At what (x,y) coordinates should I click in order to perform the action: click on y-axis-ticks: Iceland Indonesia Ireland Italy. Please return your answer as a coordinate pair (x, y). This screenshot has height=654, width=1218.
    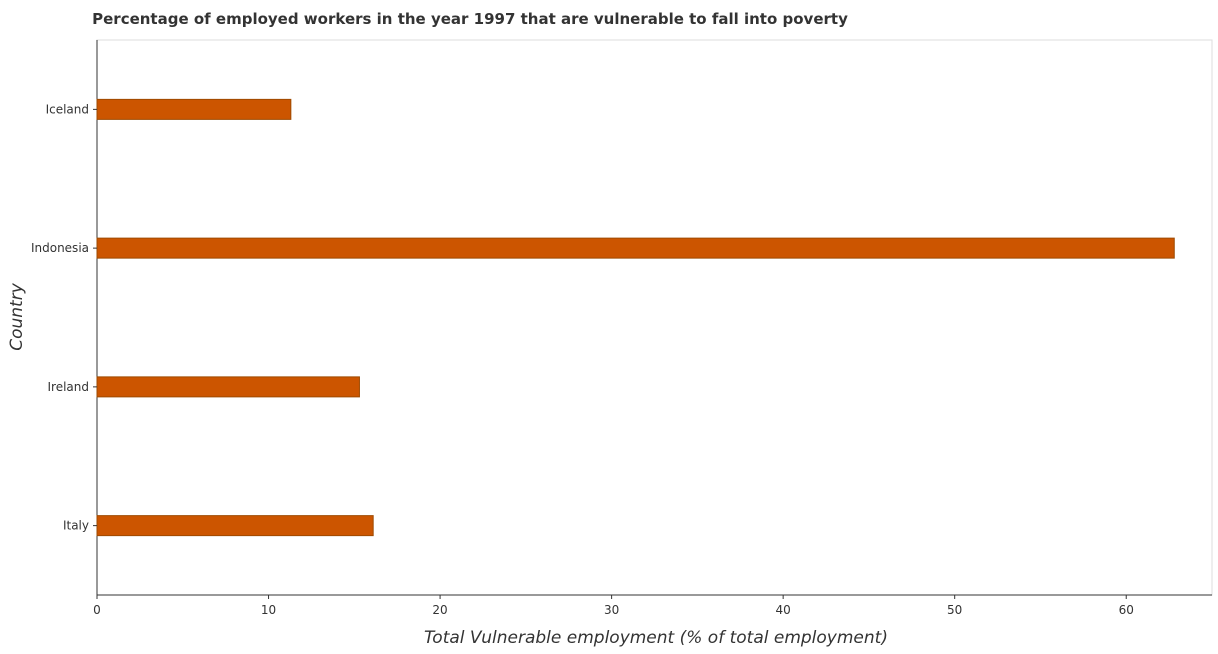
    Looking at the image, I should click on (64, 317).